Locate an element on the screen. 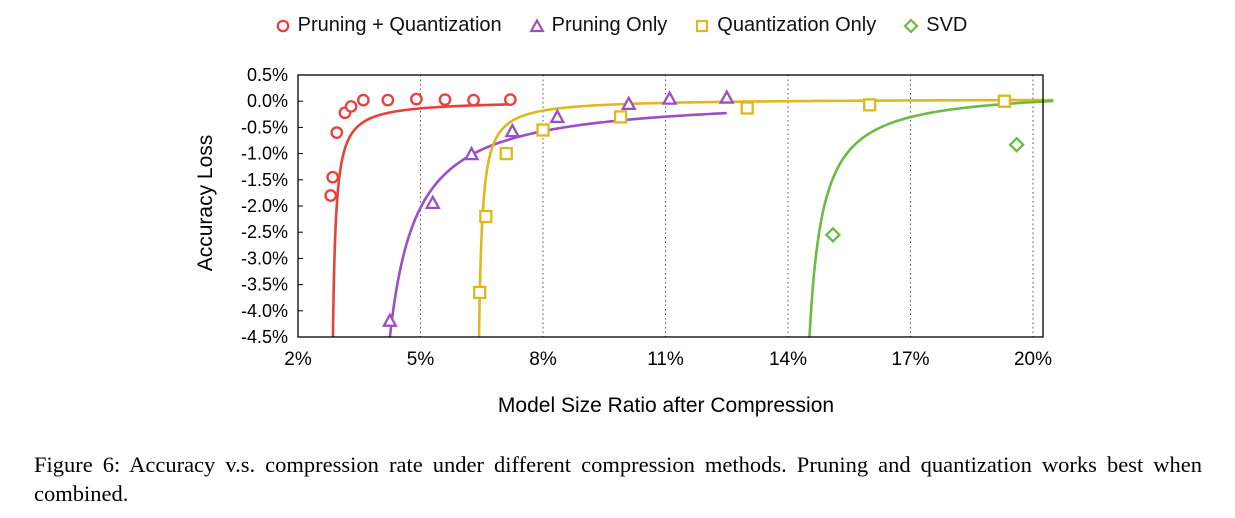  y-tick-label: -2.0% is located at coordinates (264, 206).